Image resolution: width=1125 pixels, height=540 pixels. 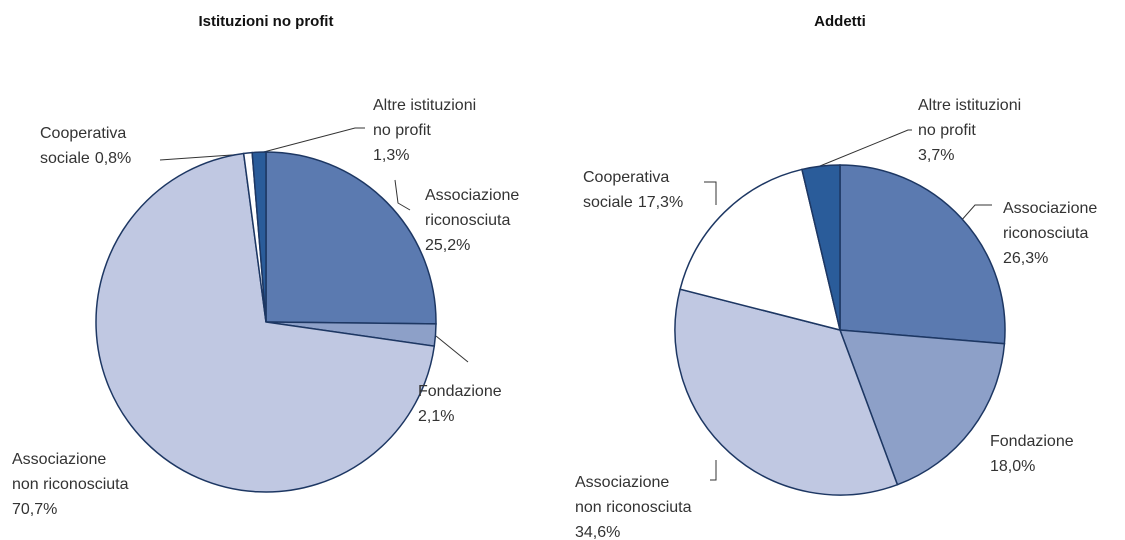 What do you see at coordinates (436, 416) in the screenshot?
I see `value-label: 2,1%` at bounding box center [436, 416].